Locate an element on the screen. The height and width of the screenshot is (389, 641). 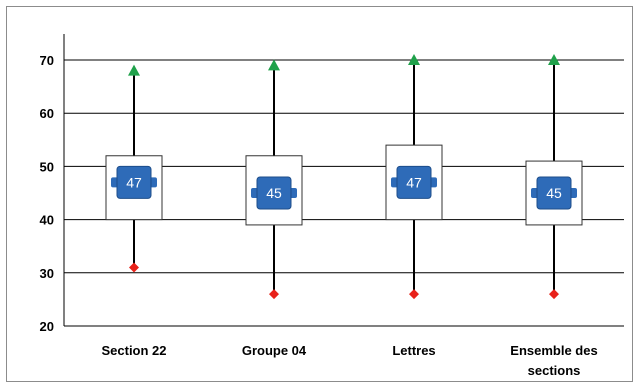
x-tick-label-1-line-0: Groupe 04 is located at coordinates (274, 350).